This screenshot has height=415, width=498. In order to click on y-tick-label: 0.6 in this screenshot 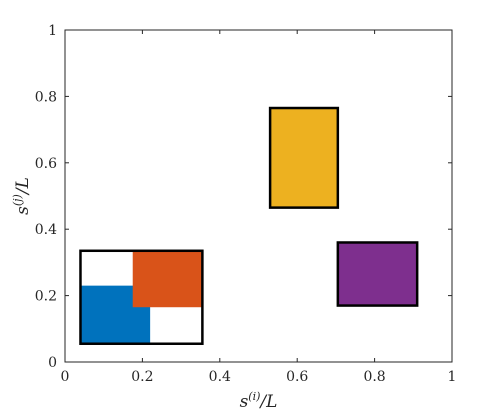, I will do `click(46, 164)`.